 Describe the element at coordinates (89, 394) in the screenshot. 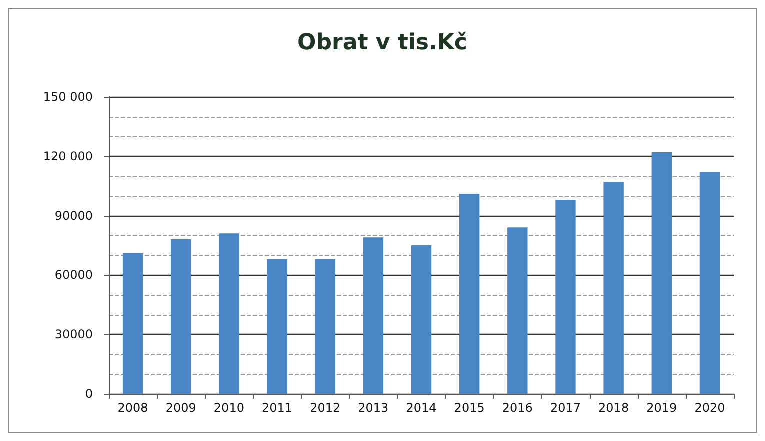

I see `y-tick-label: 0` at that location.